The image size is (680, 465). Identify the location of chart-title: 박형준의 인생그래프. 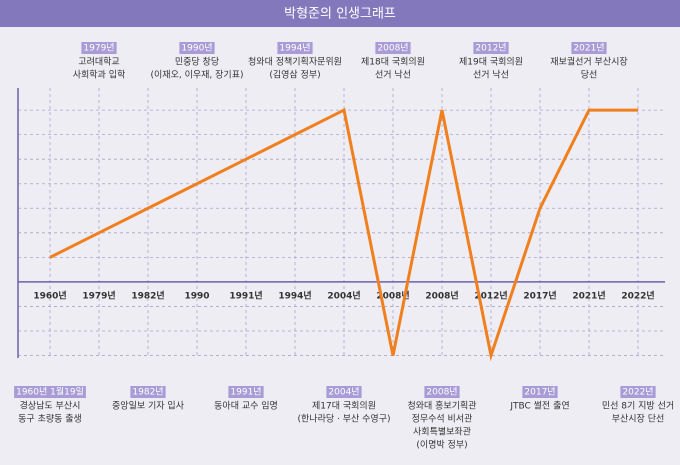
(340, 14).